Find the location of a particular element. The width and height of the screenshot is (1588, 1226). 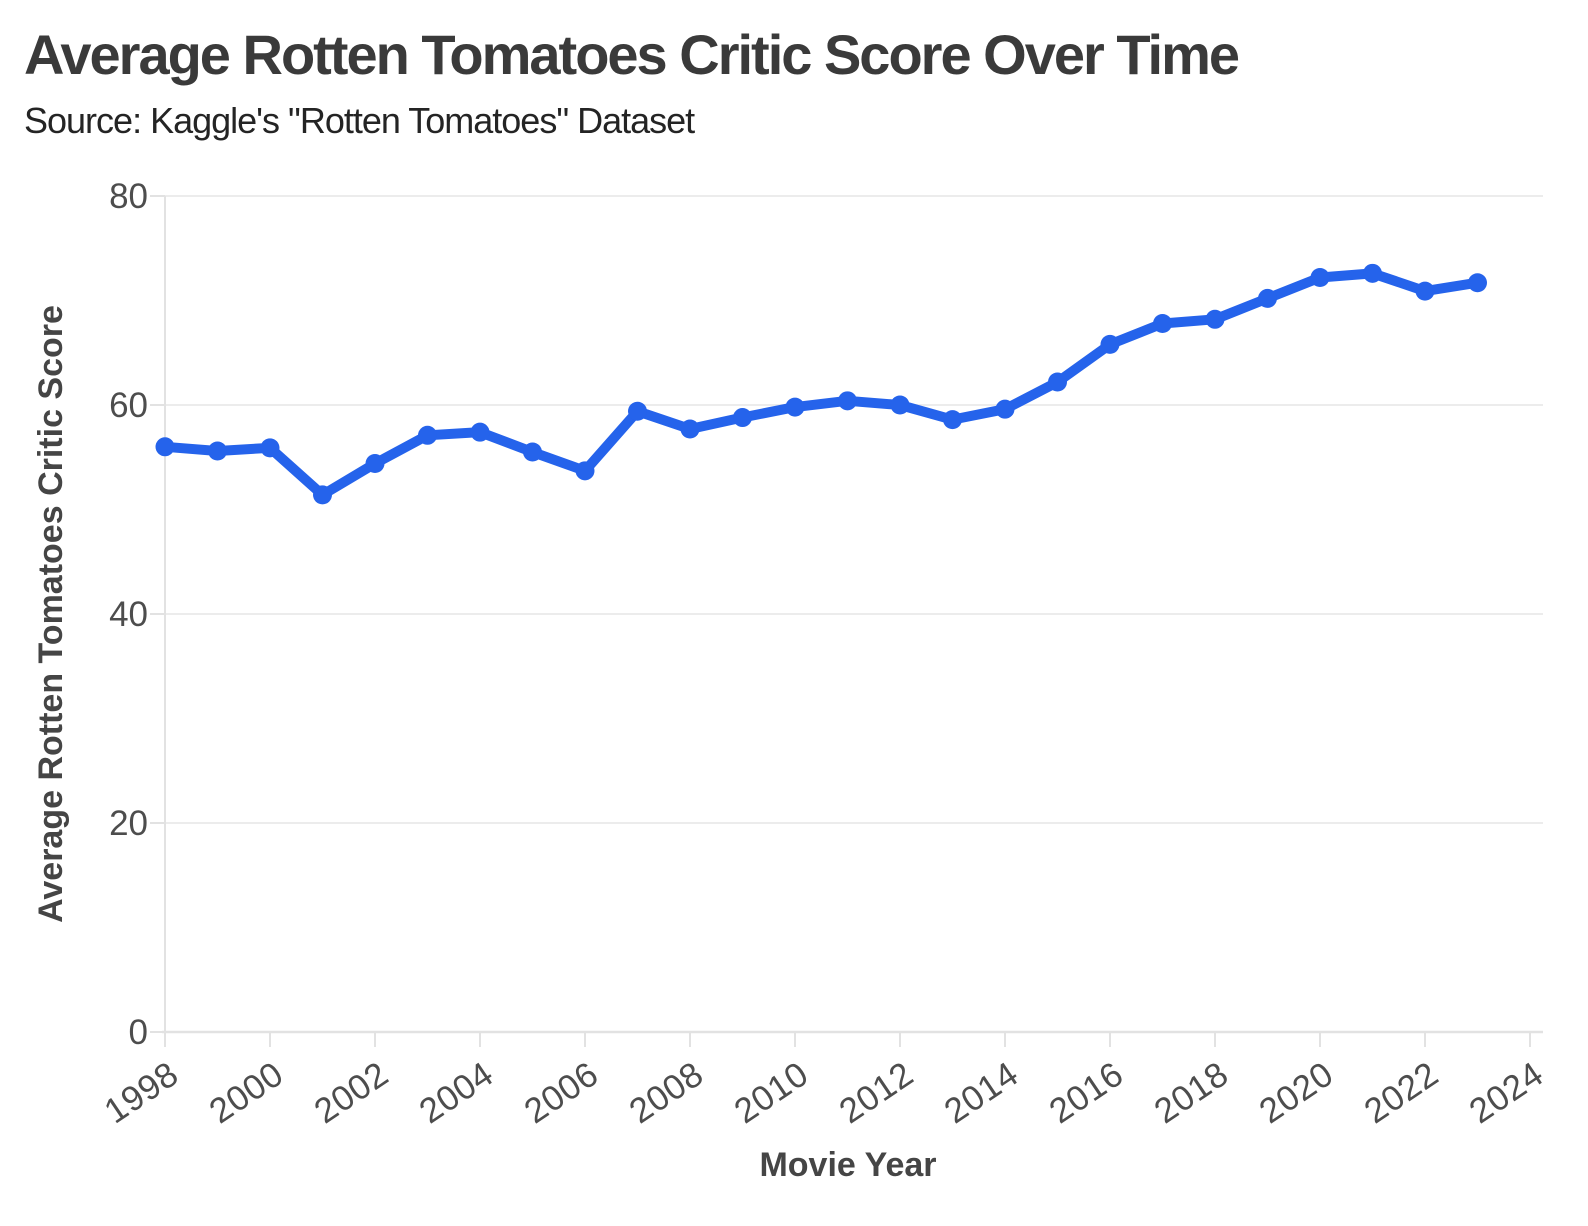

y-axis-title: Average Rotten Tomatoes Critic Score is located at coordinates (51, 614).